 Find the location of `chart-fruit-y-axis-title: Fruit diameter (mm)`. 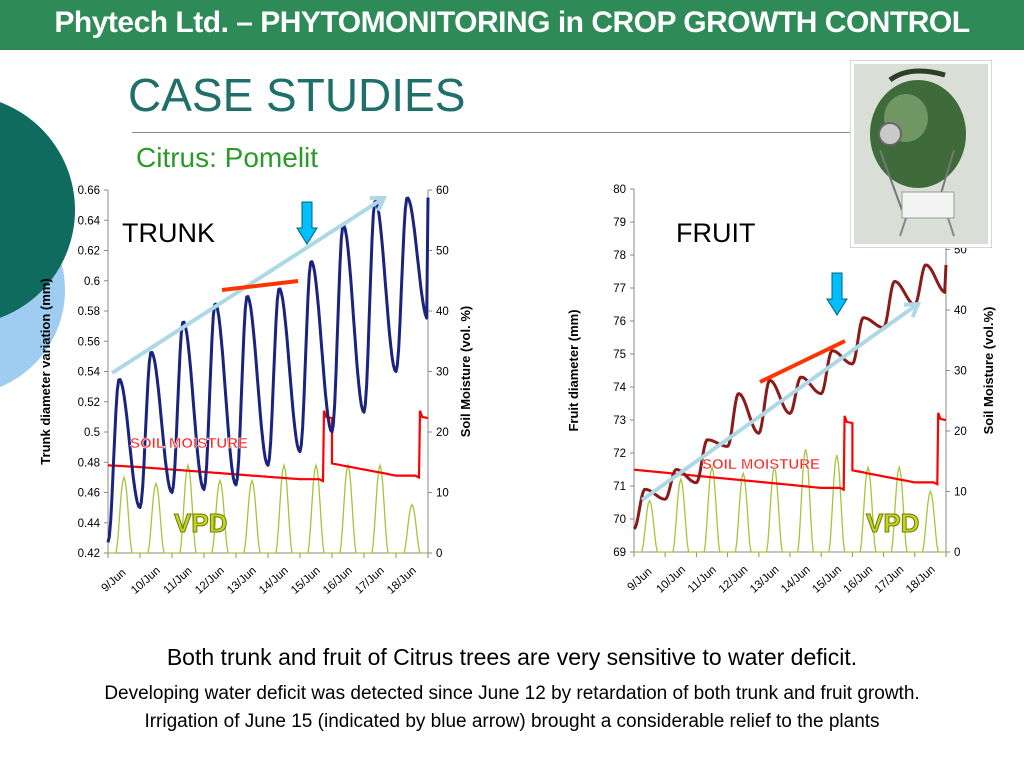

chart-fruit-y-axis-title: Fruit diameter (mm) is located at coordinates (573, 370).